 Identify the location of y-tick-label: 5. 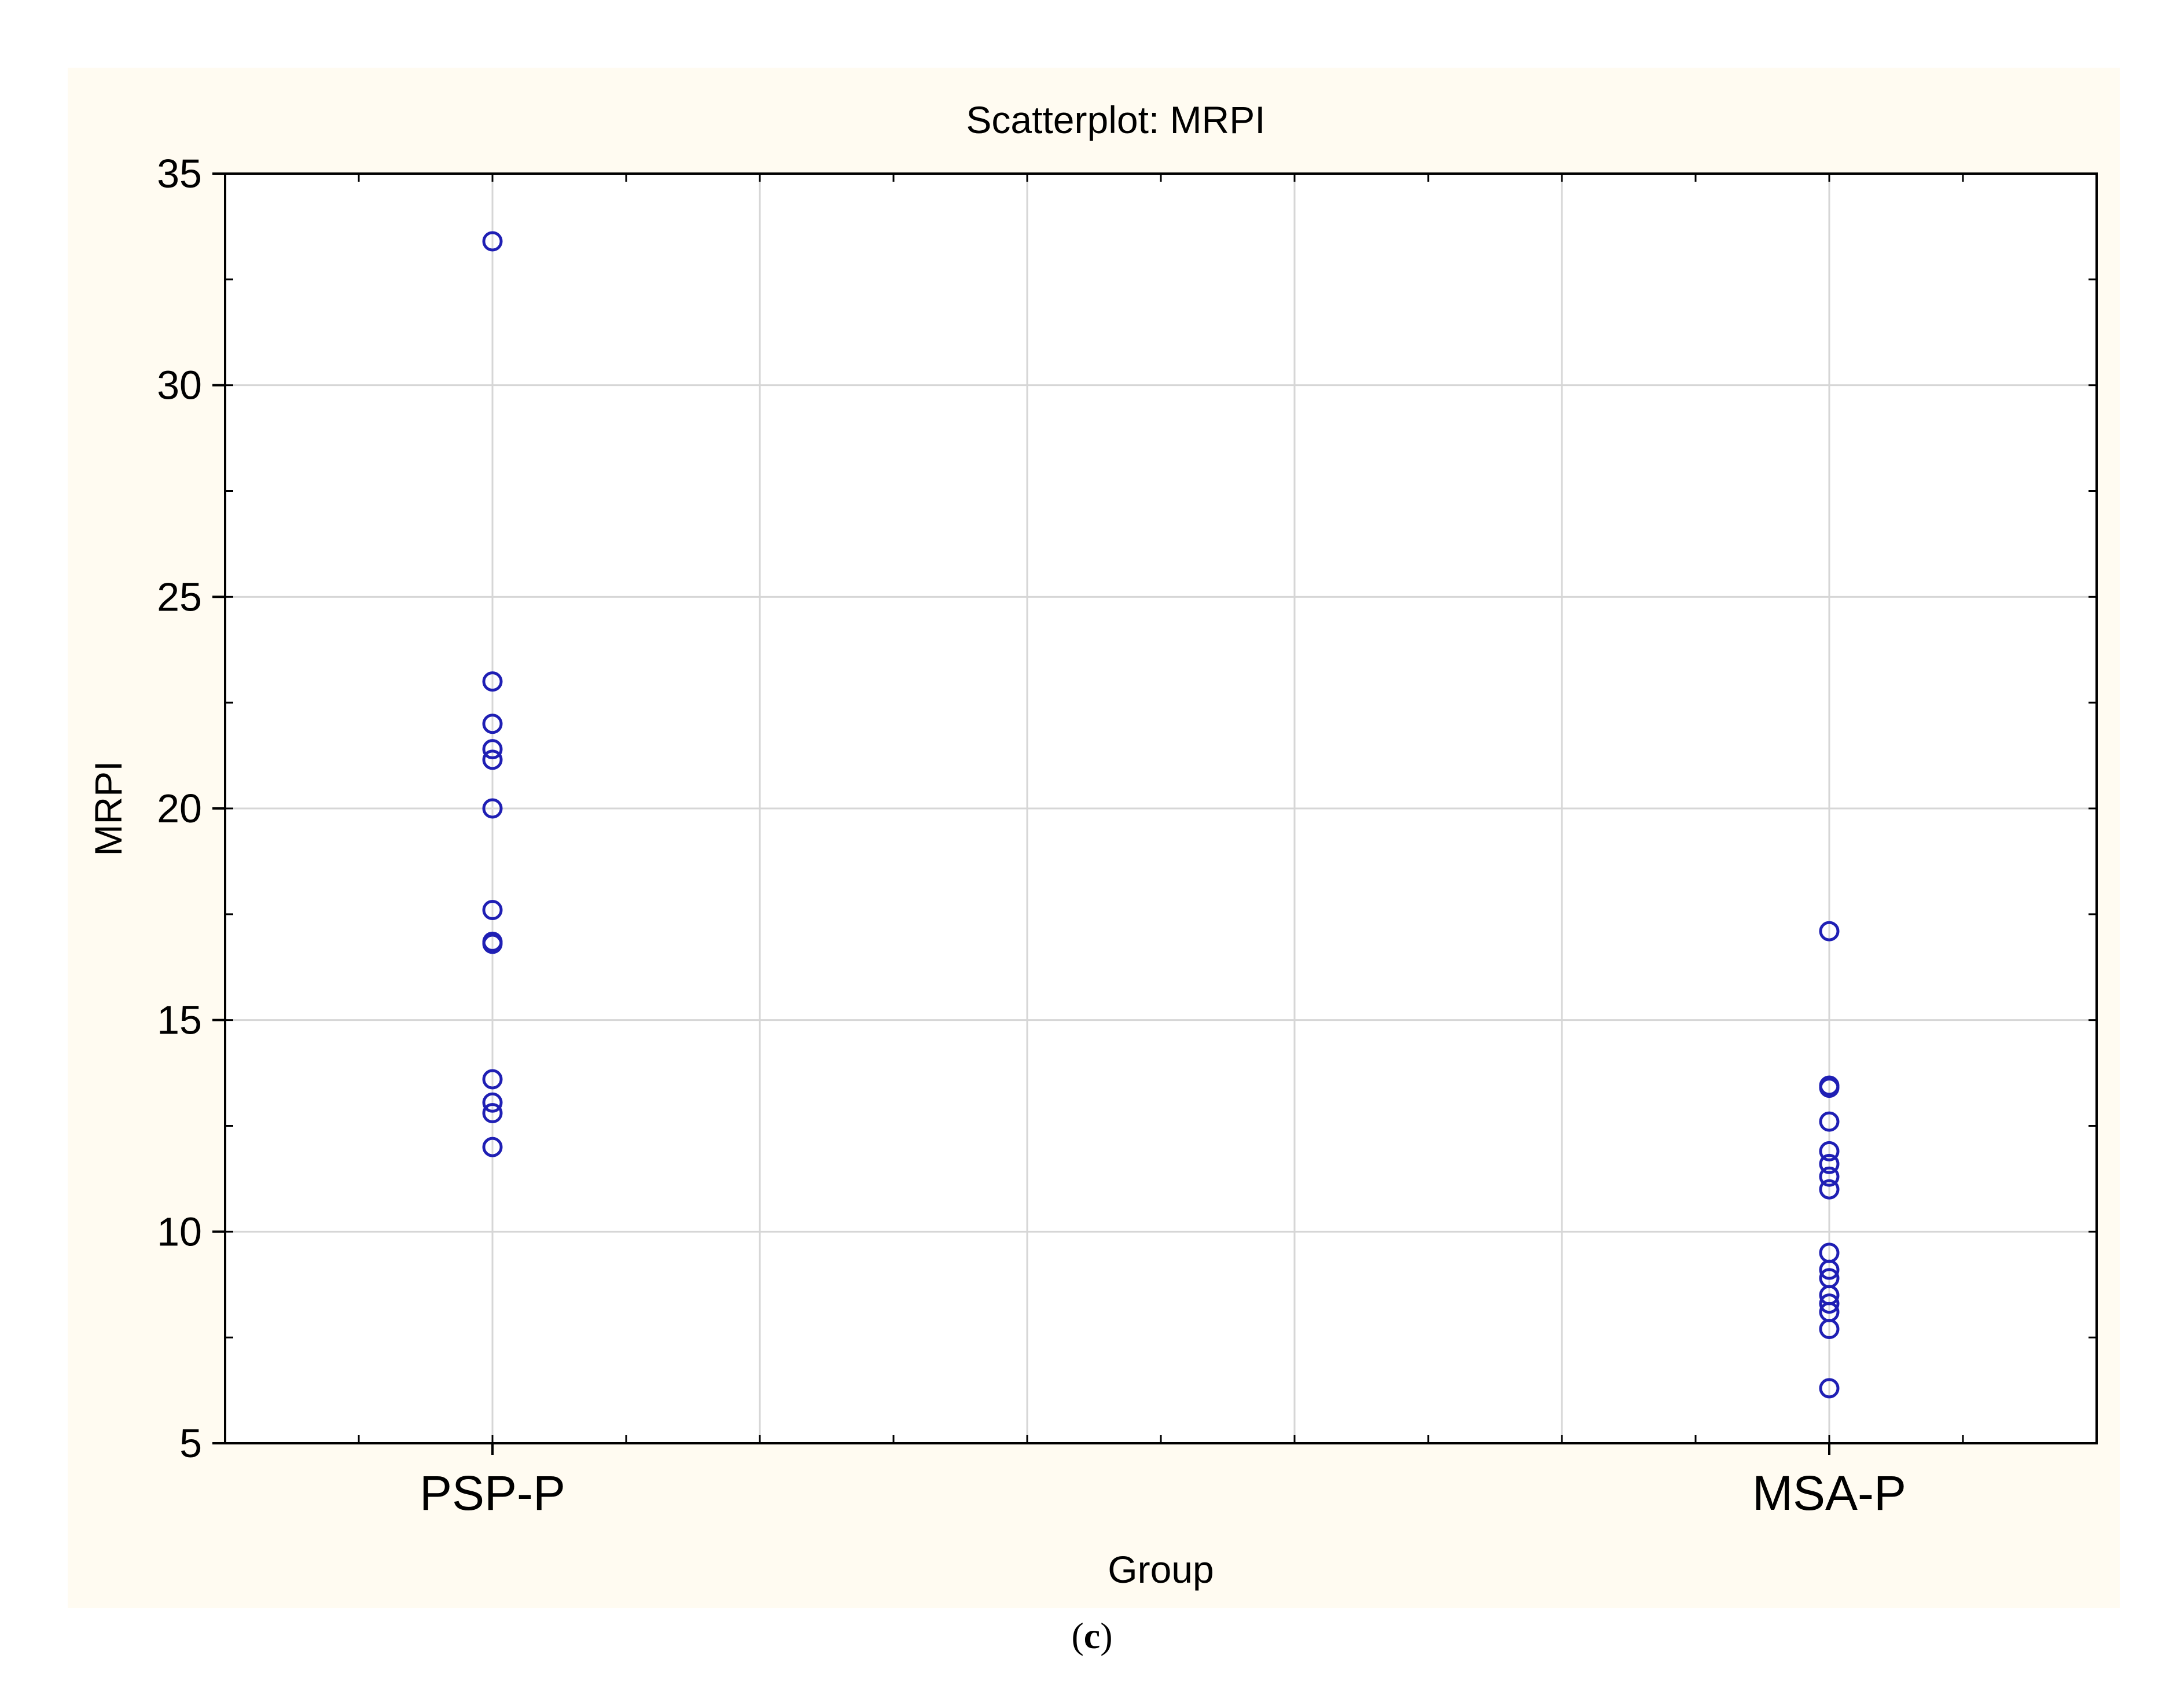
(190, 1443).